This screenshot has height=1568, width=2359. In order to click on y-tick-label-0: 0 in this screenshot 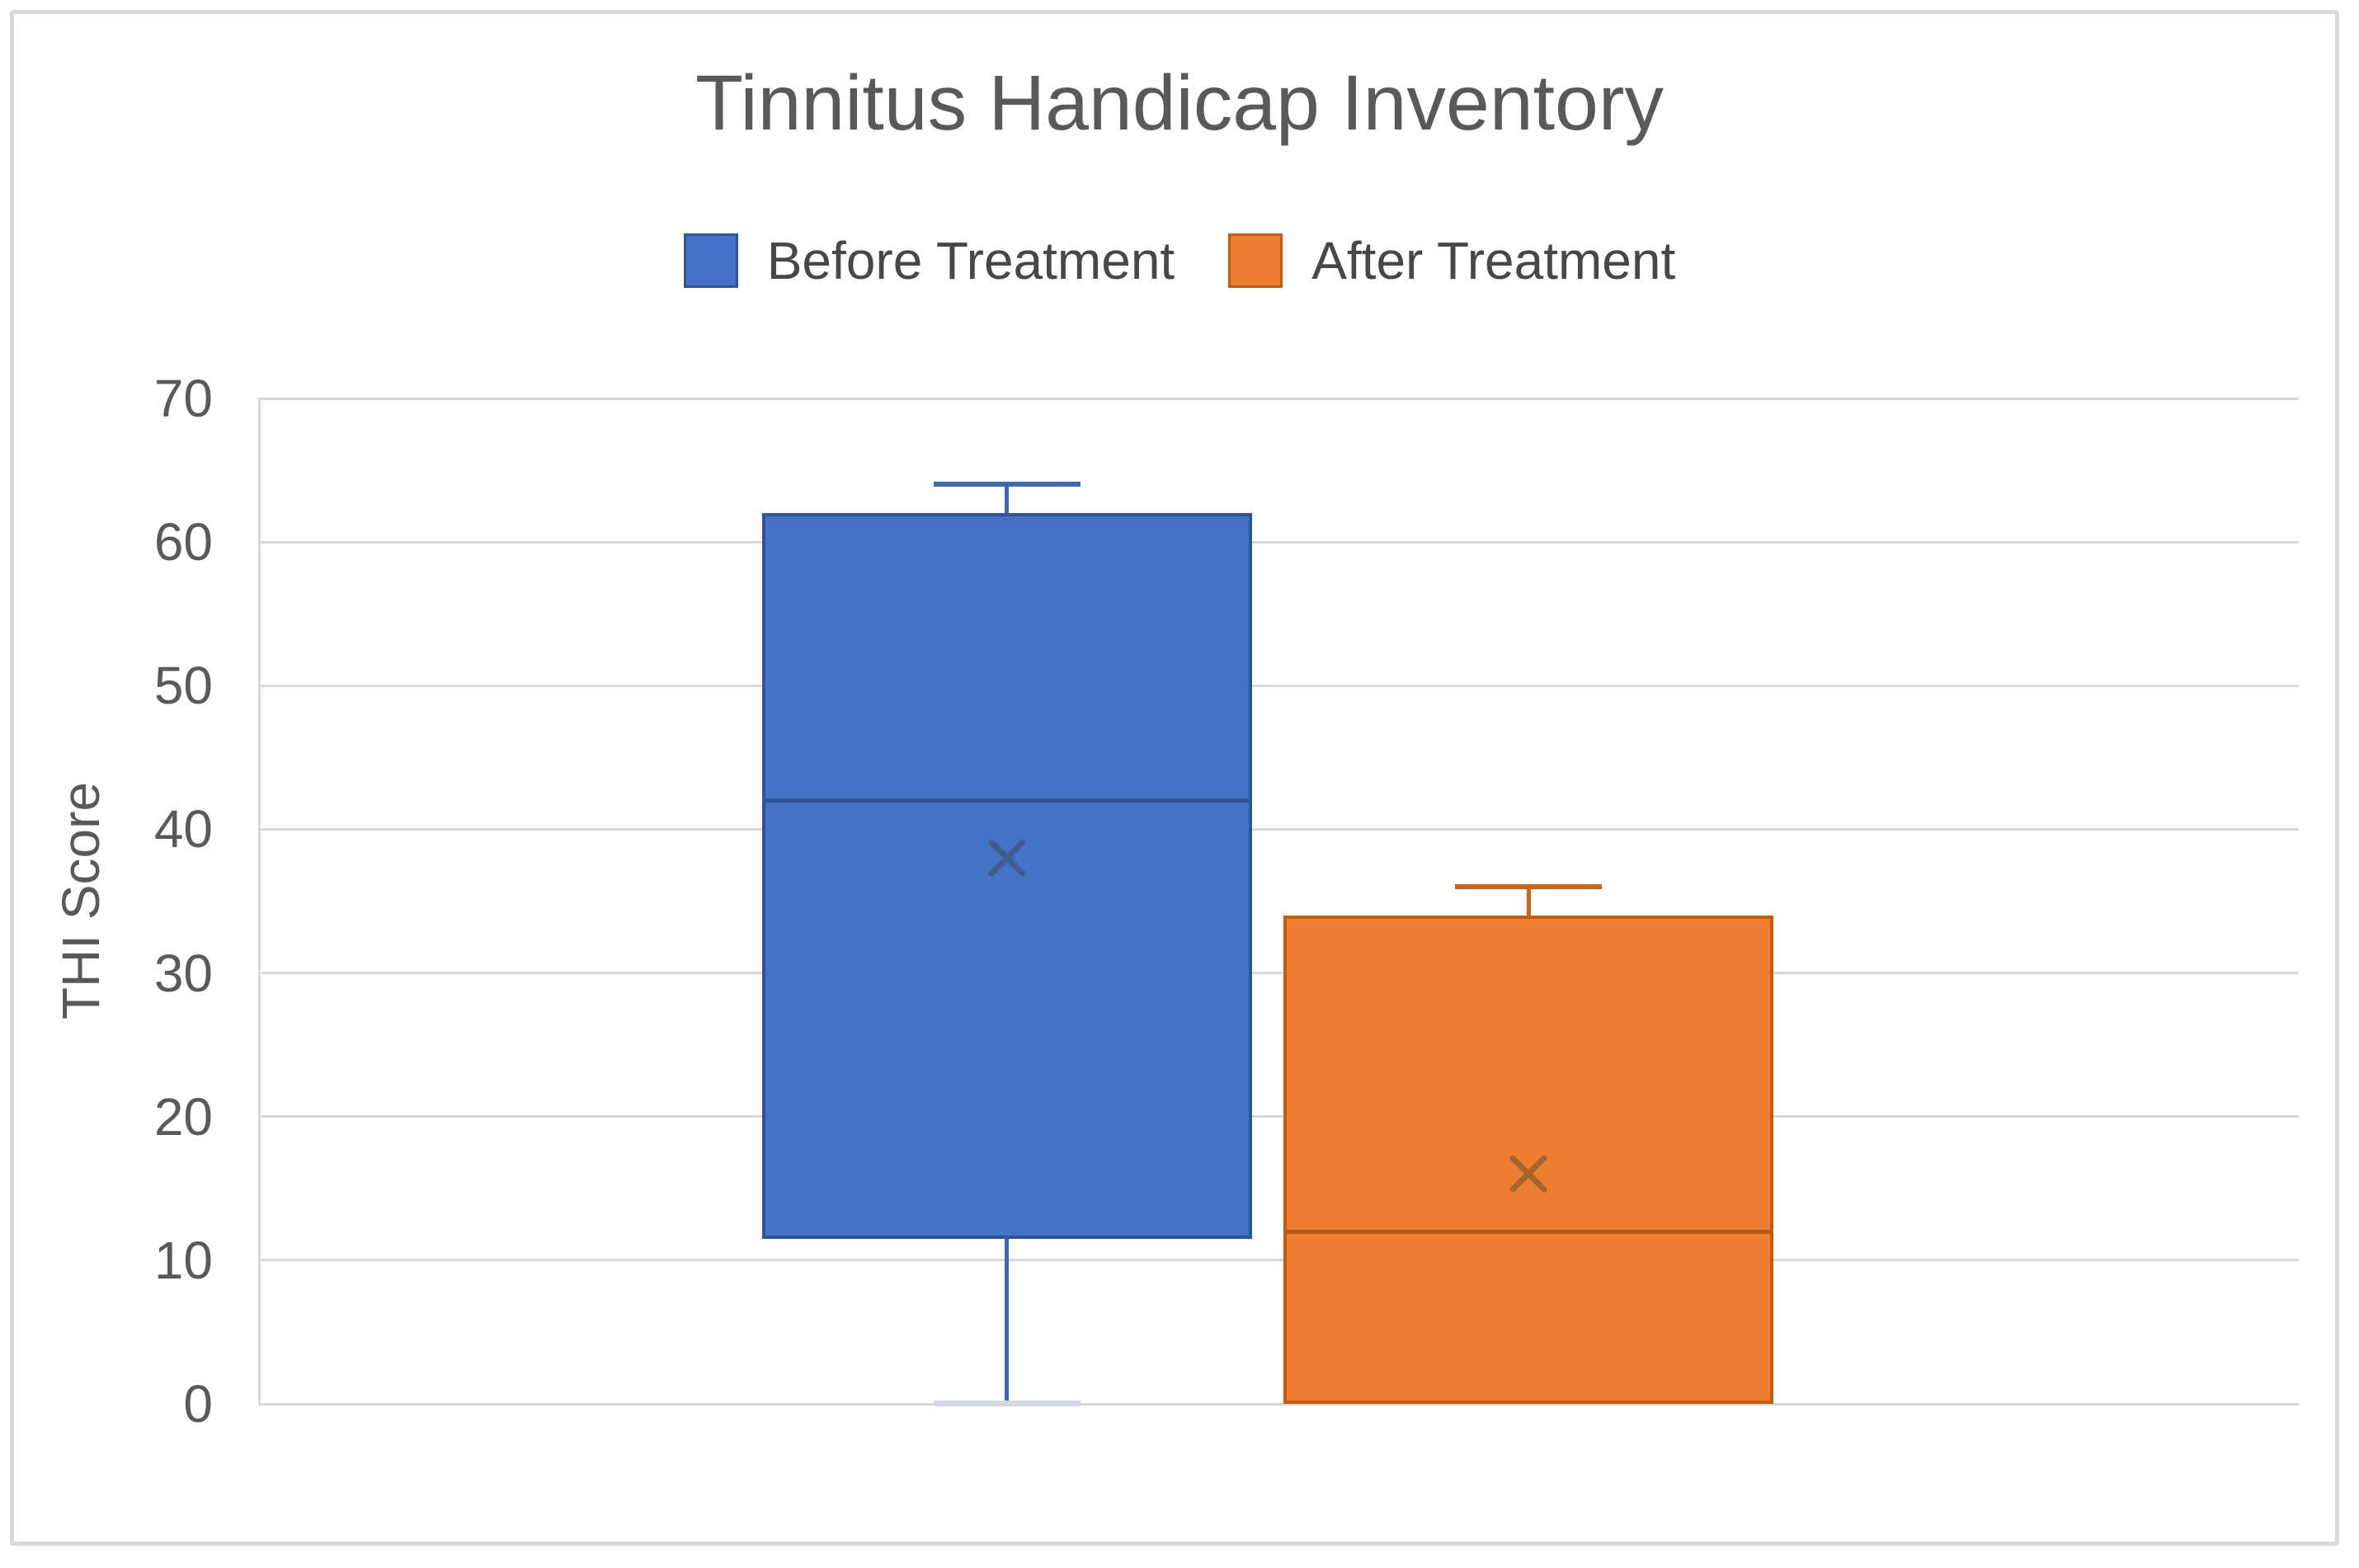, I will do `click(198, 1404)`.